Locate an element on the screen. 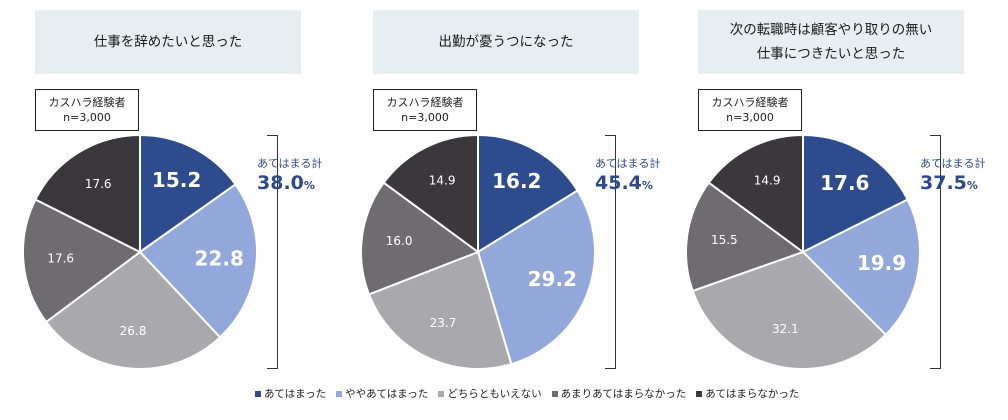 This screenshot has width=1008, height=420. total-agree-value: 37.5% is located at coordinates (949, 183).